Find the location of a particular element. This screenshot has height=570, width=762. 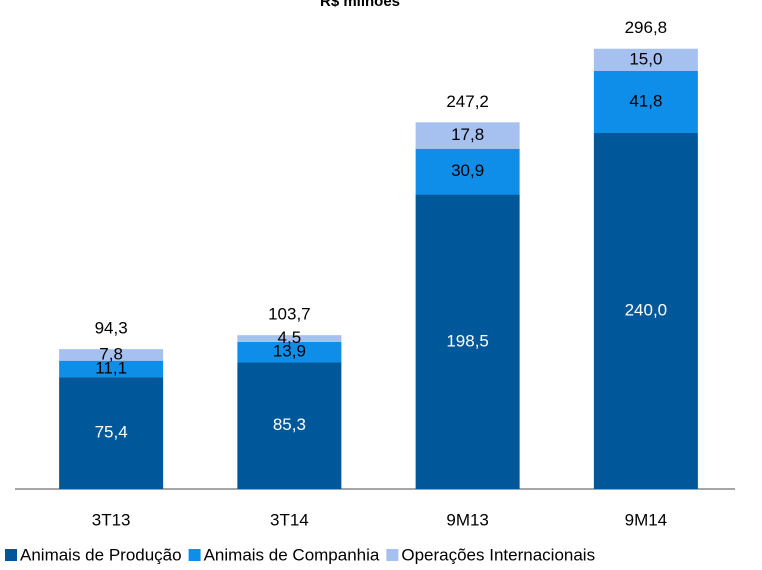

value-label: 198,5 is located at coordinates (467, 340).